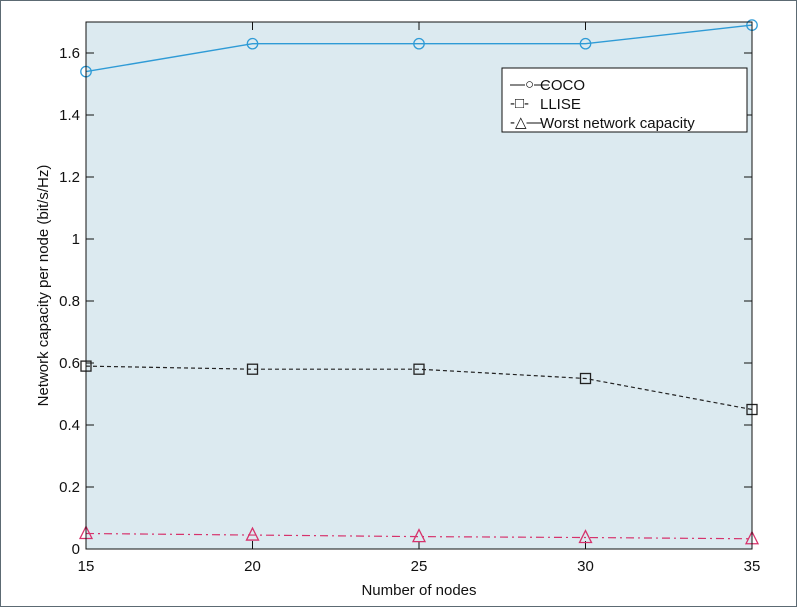 The height and width of the screenshot is (607, 797). Describe the element at coordinates (252, 566) in the screenshot. I see `x-tick-label: 20` at that location.